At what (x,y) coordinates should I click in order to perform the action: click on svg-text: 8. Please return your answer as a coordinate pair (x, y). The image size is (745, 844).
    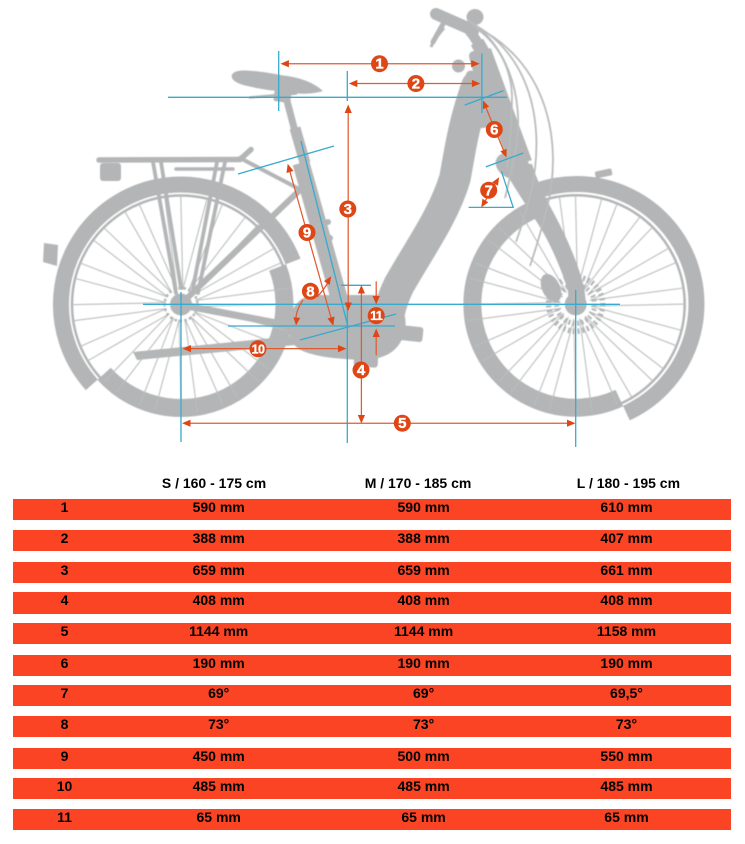
    Looking at the image, I should click on (310, 291).